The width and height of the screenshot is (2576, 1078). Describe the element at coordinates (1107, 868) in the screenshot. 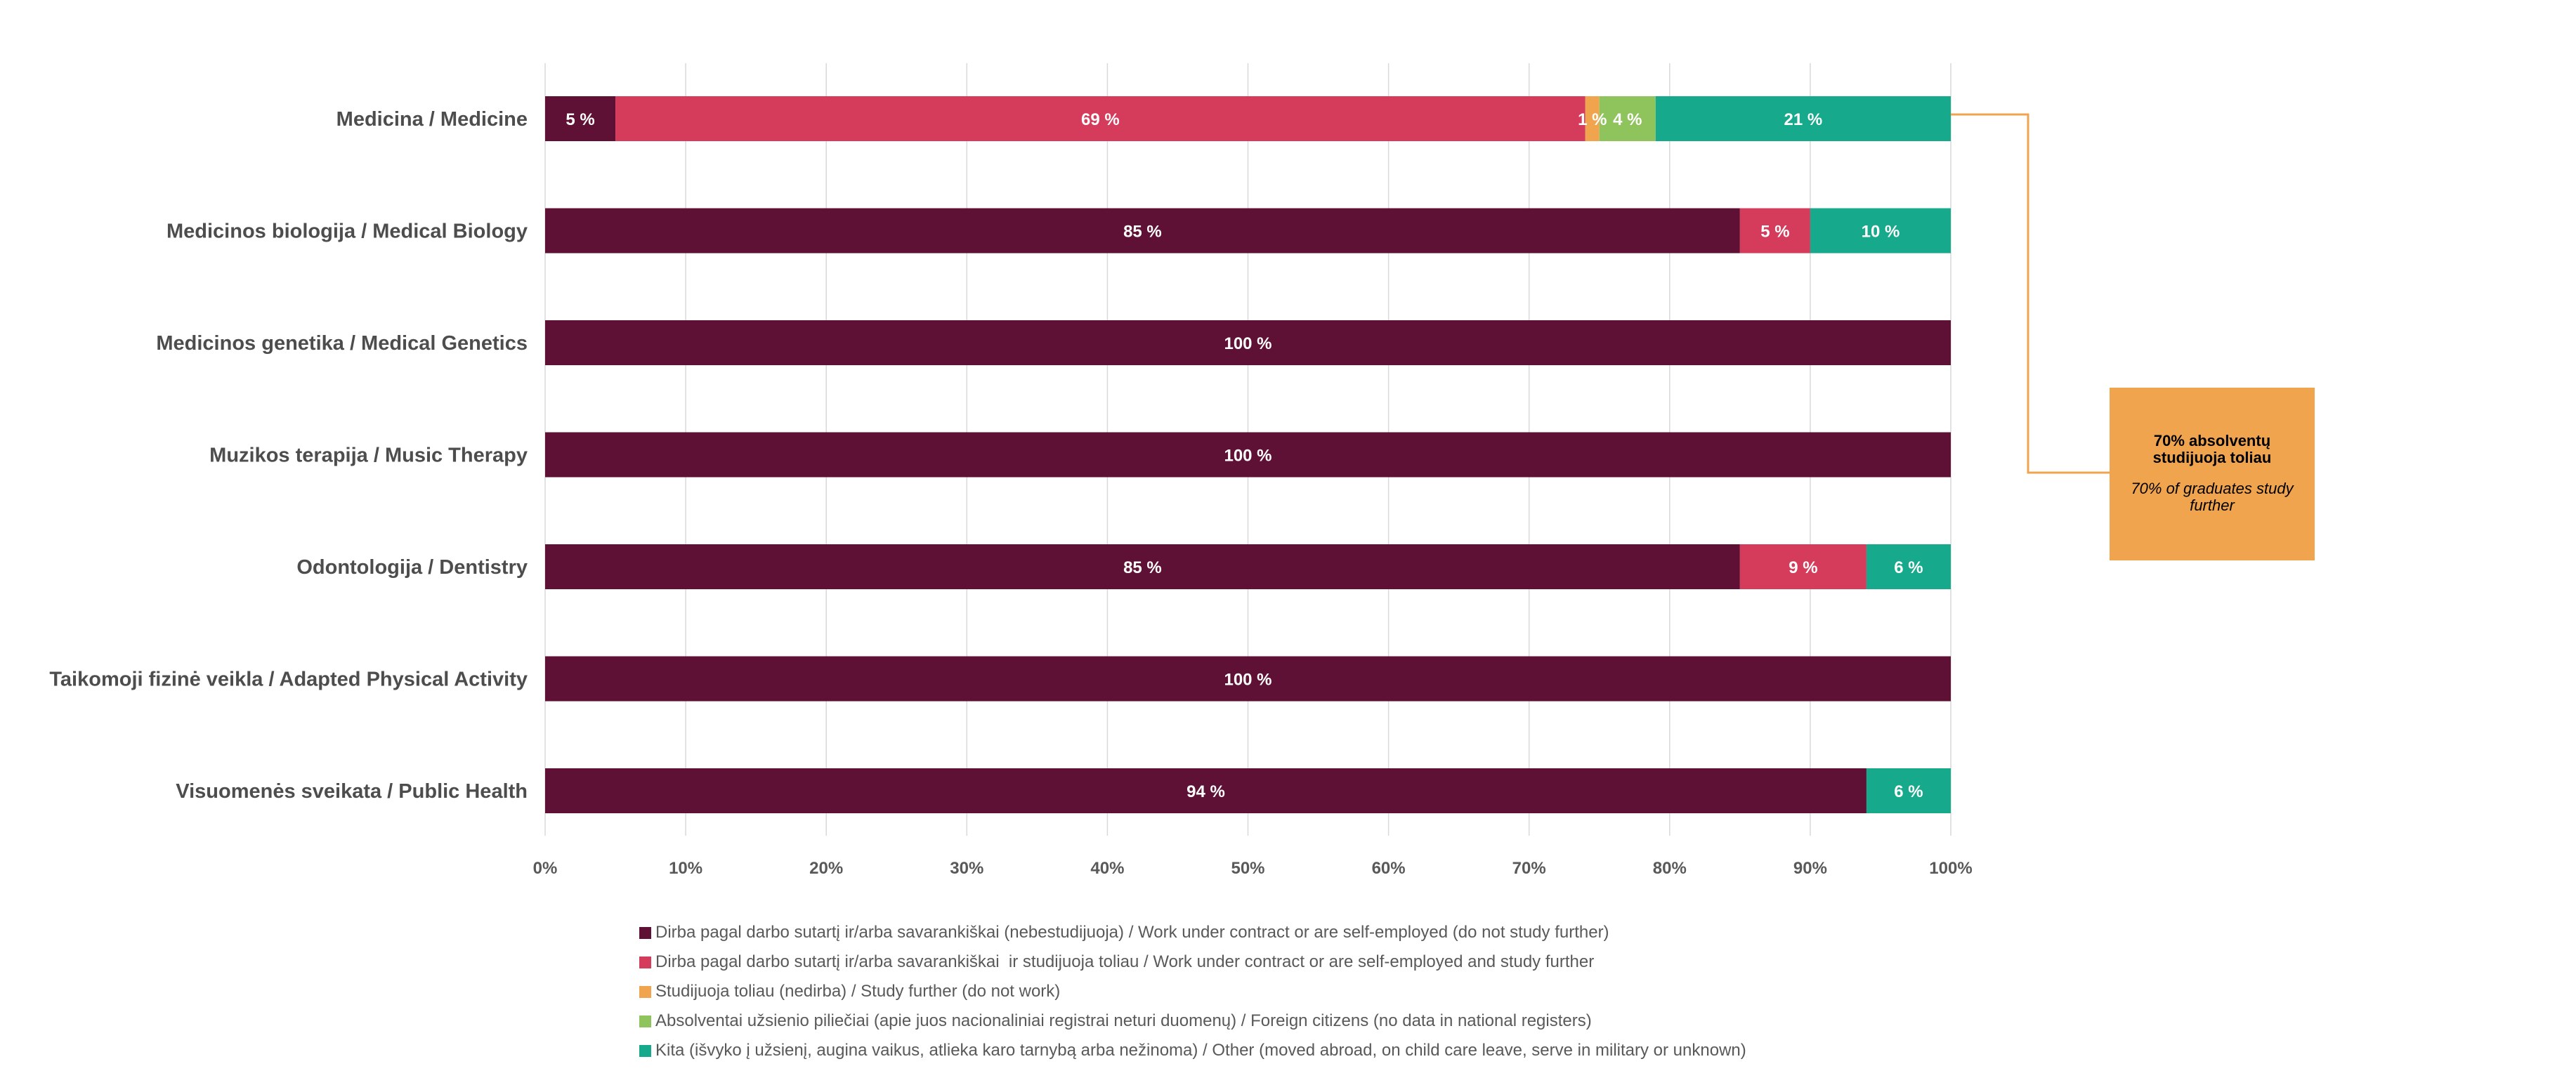

I see `x-tick-label: 40%` at that location.